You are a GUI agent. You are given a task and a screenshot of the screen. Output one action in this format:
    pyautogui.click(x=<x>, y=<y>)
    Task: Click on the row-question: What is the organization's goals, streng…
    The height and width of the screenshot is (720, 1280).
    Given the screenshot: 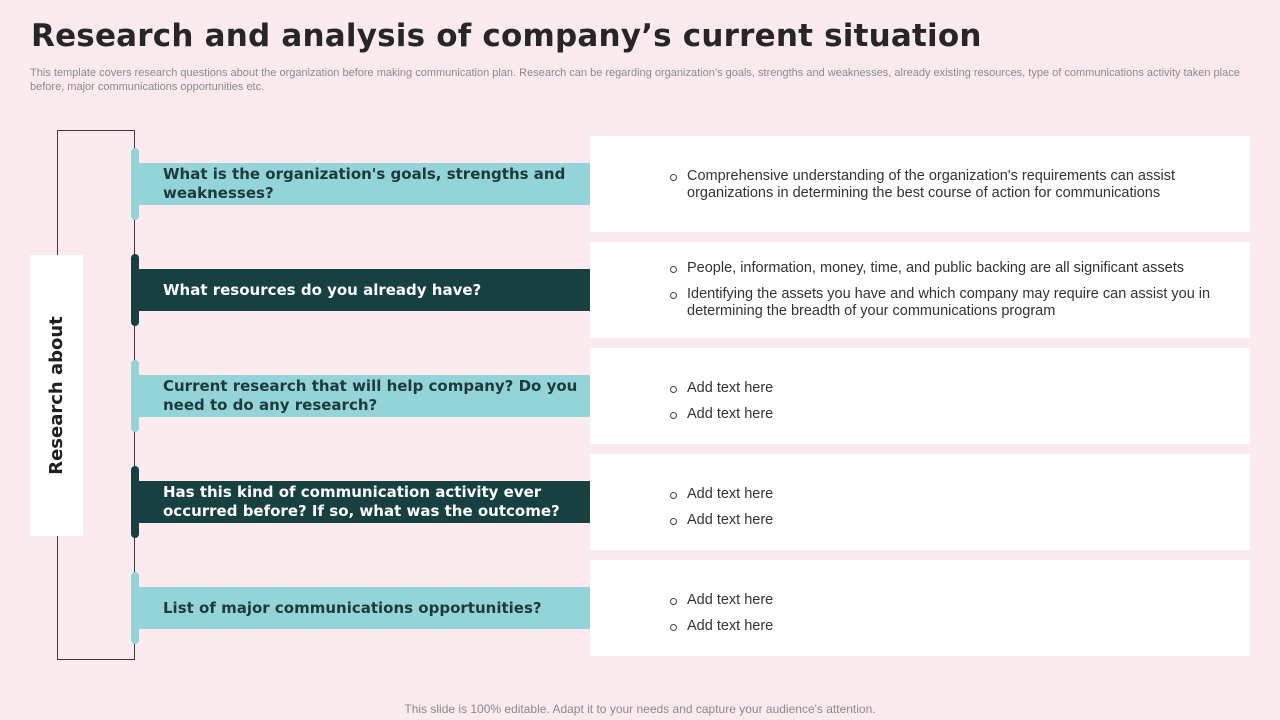 What is the action you would take?
    pyautogui.click(x=364, y=183)
    